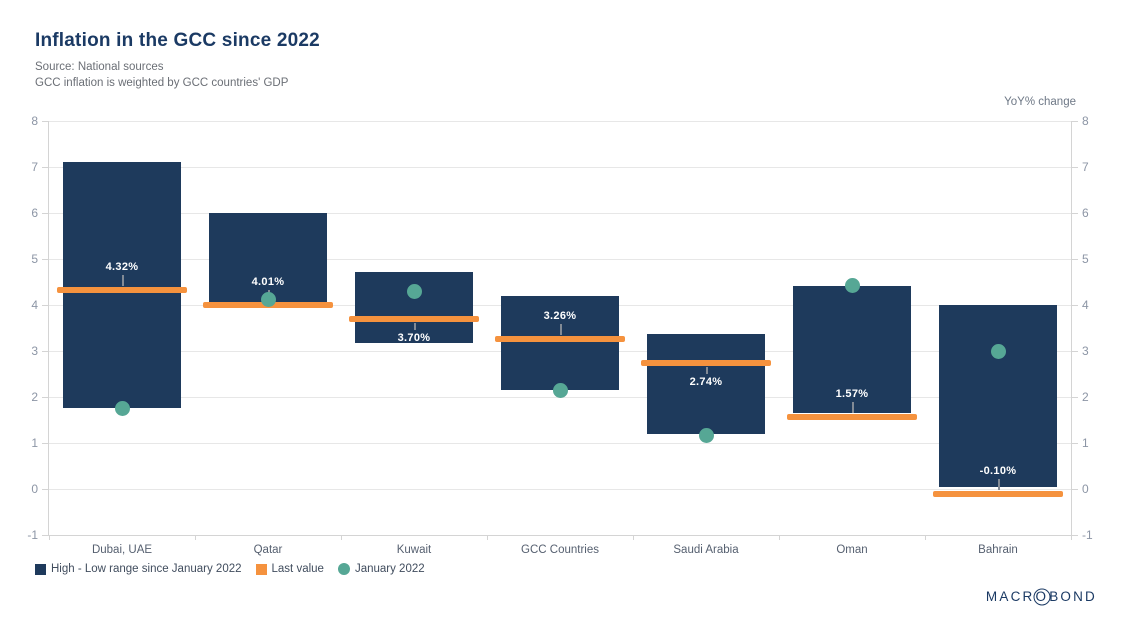  What do you see at coordinates (34, 351) in the screenshot?
I see `y-axis-label-left: 3` at bounding box center [34, 351].